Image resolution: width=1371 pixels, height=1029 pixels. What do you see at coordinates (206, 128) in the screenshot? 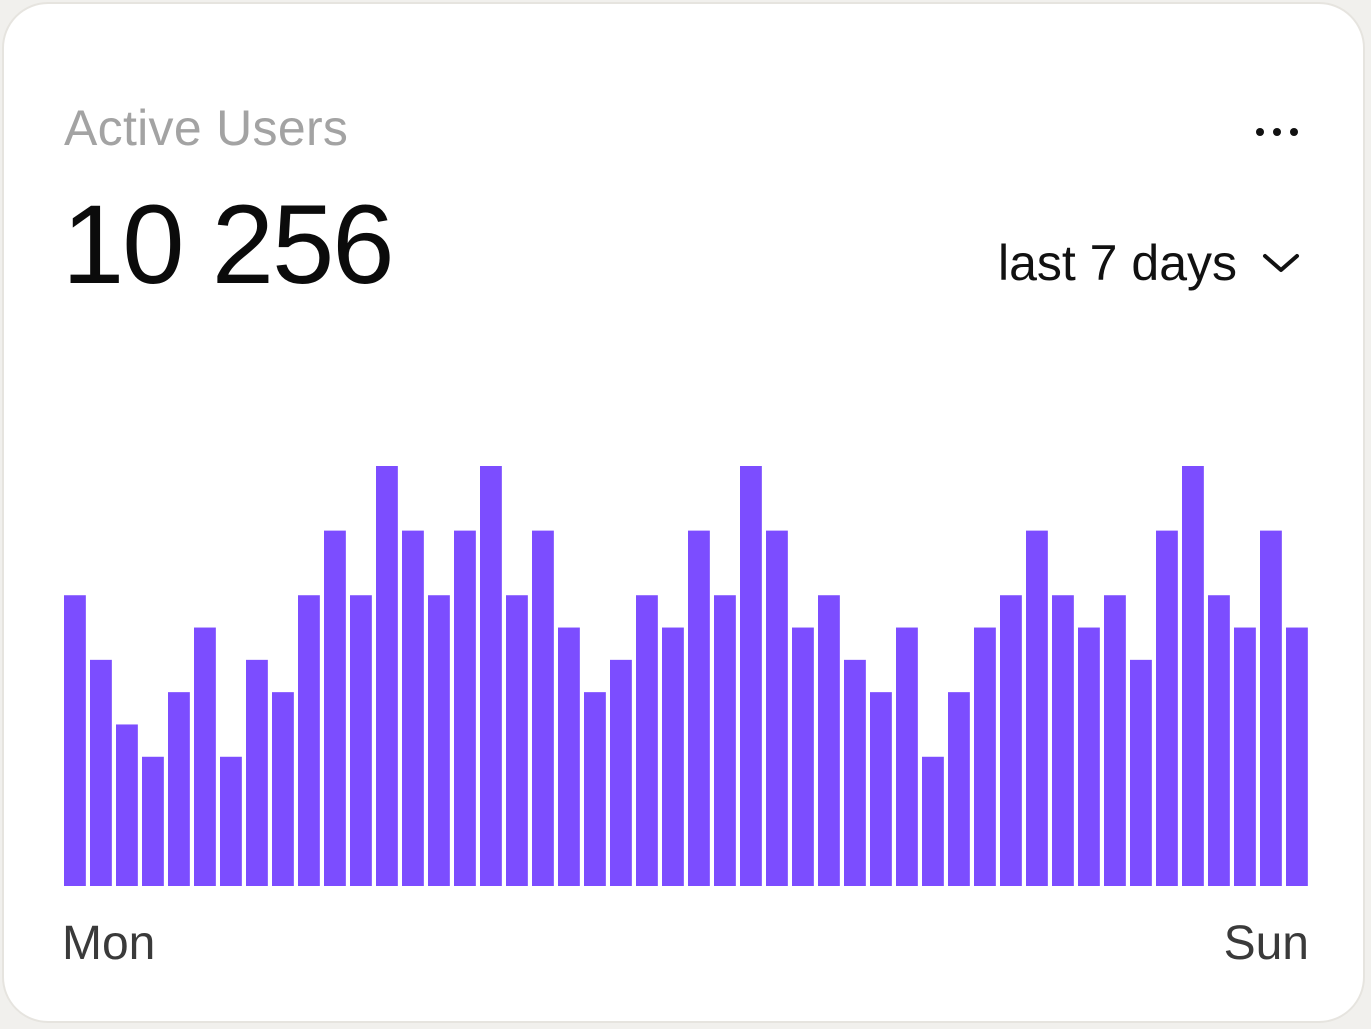
I see `card-title: Active Users` at bounding box center [206, 128].